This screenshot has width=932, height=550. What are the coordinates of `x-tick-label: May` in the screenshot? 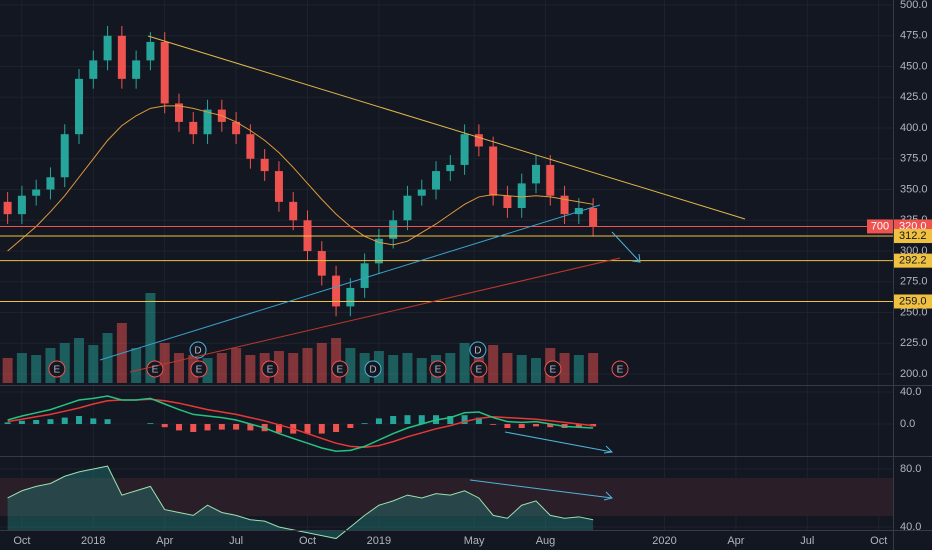 It's located at (474, 541).